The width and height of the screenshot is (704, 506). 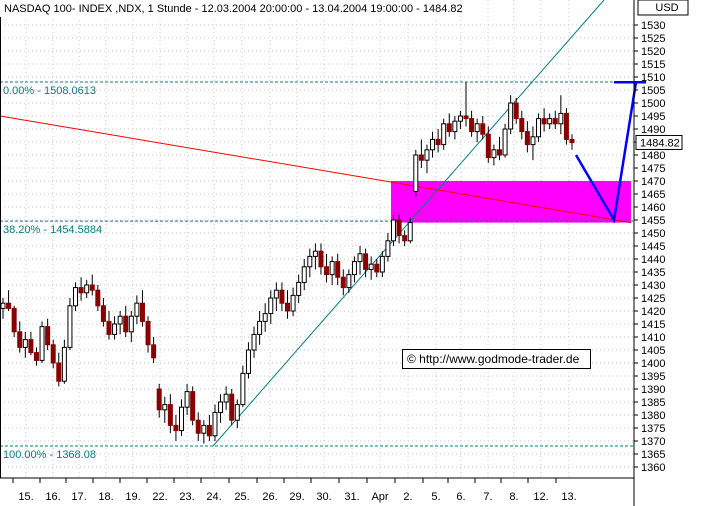 I want to click on x-tick-label: 25., so click(x=241, y=497).